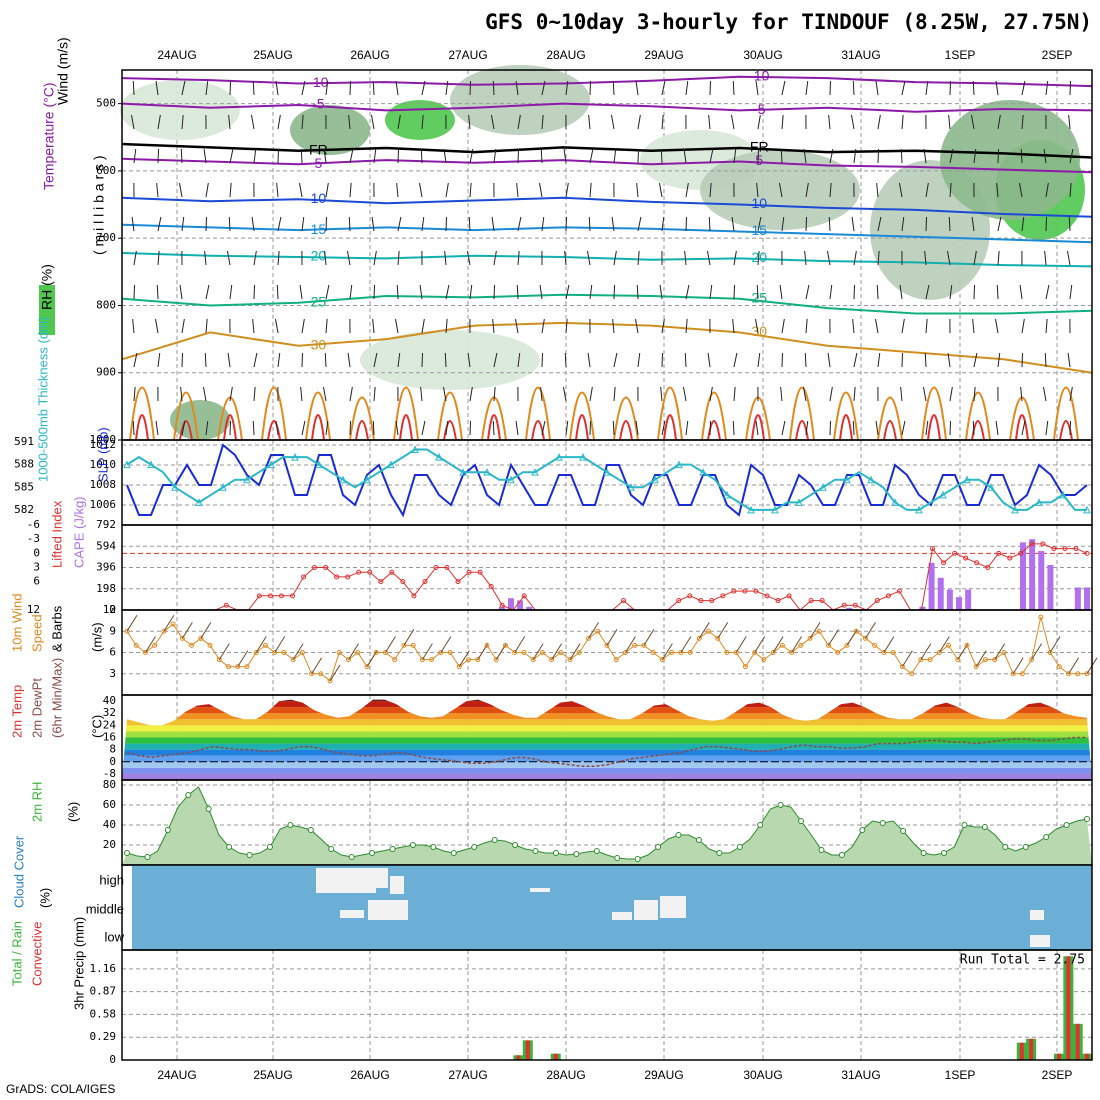  Describe the element at coordinates (467, 1075) in the screenshot. I see `date-label-bottom: 27AUG` at that location.